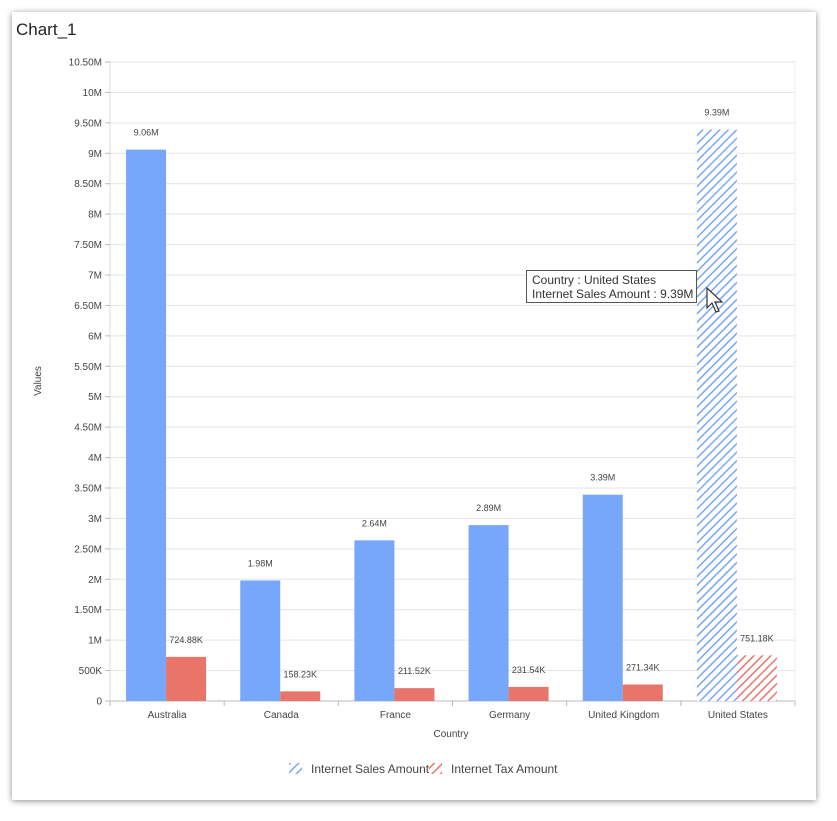  I want to click on x-tick-label: United States, so click(738, 715).